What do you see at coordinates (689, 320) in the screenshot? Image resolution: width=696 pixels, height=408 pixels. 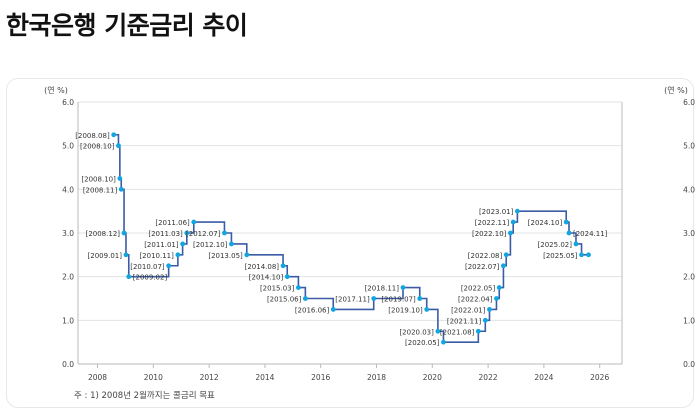 I see `y-tick-label-right: 1.0` at bounding box center [689, 320].